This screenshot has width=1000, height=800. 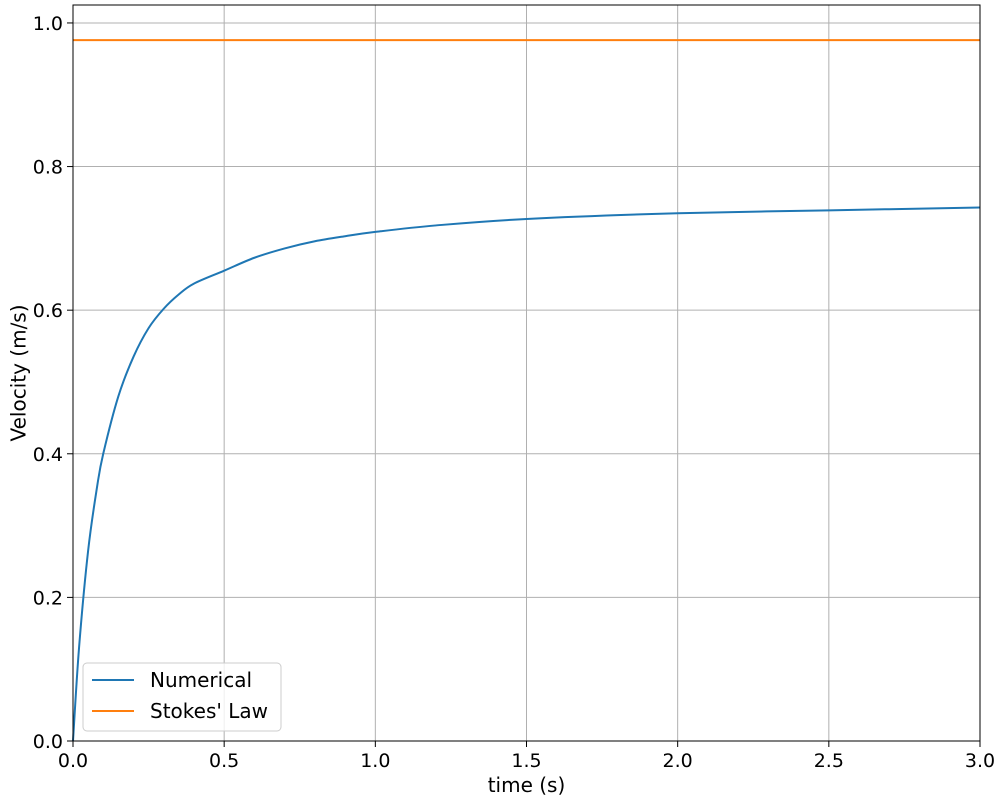 I want to click on y-axis-label: Velocity (m/s), so click(x=19, y=372).